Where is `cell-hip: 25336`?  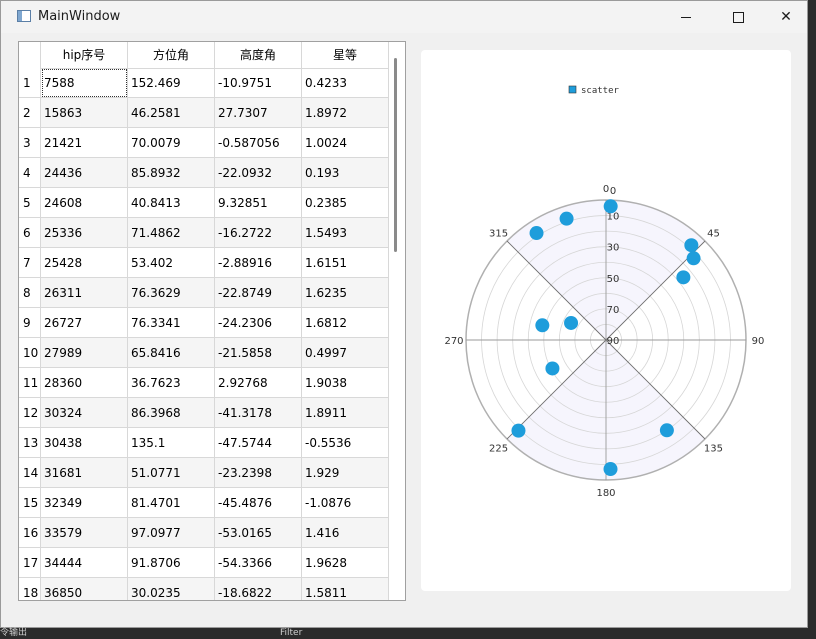 cell-hip: 25336 is located at coordinates (84, 233).